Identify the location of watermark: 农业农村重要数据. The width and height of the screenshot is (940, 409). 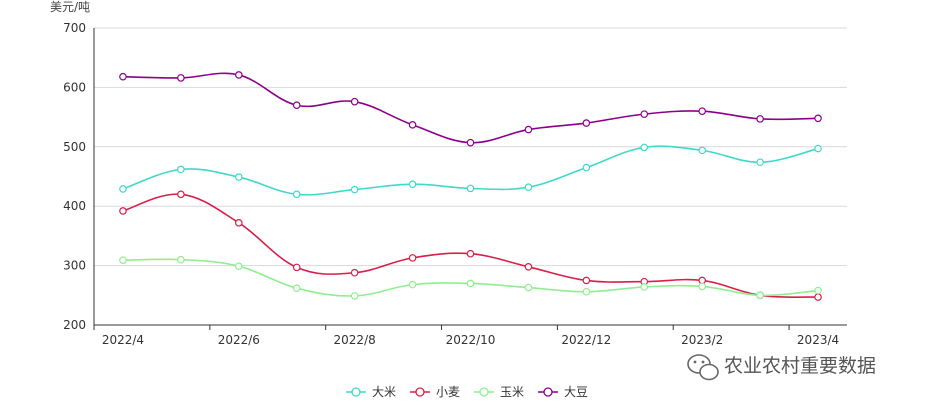
(781, 367).